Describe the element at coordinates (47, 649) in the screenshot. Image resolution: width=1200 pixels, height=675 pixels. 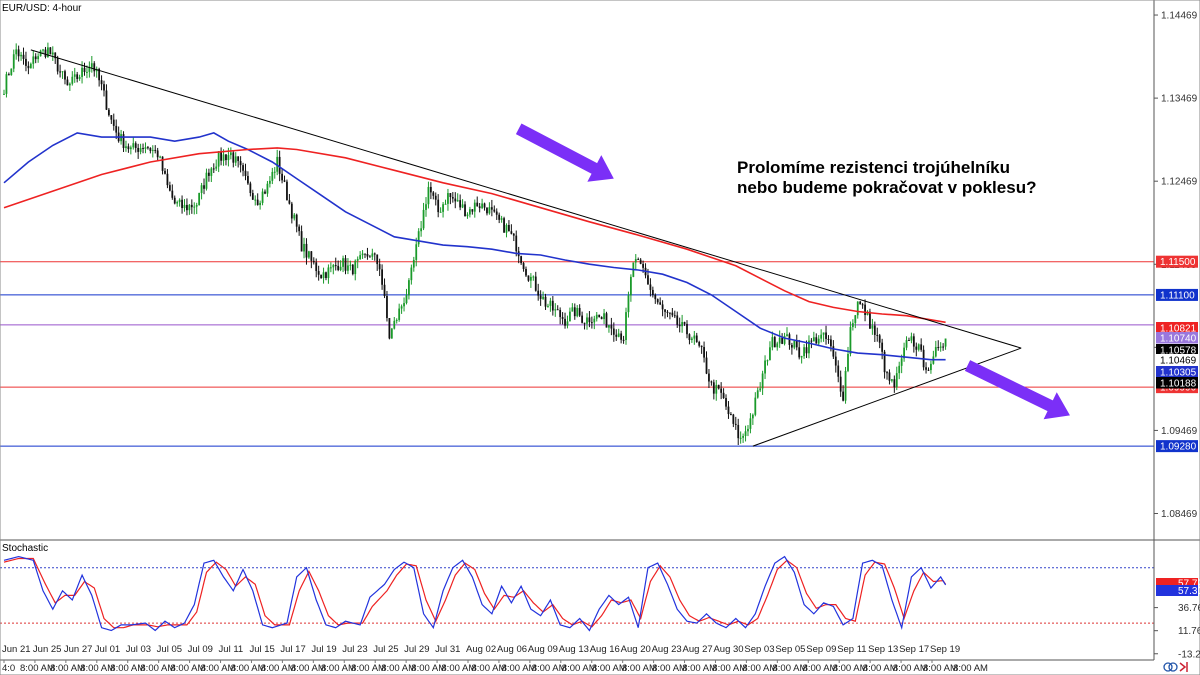
I see `date-label: Jun 25` at that location.